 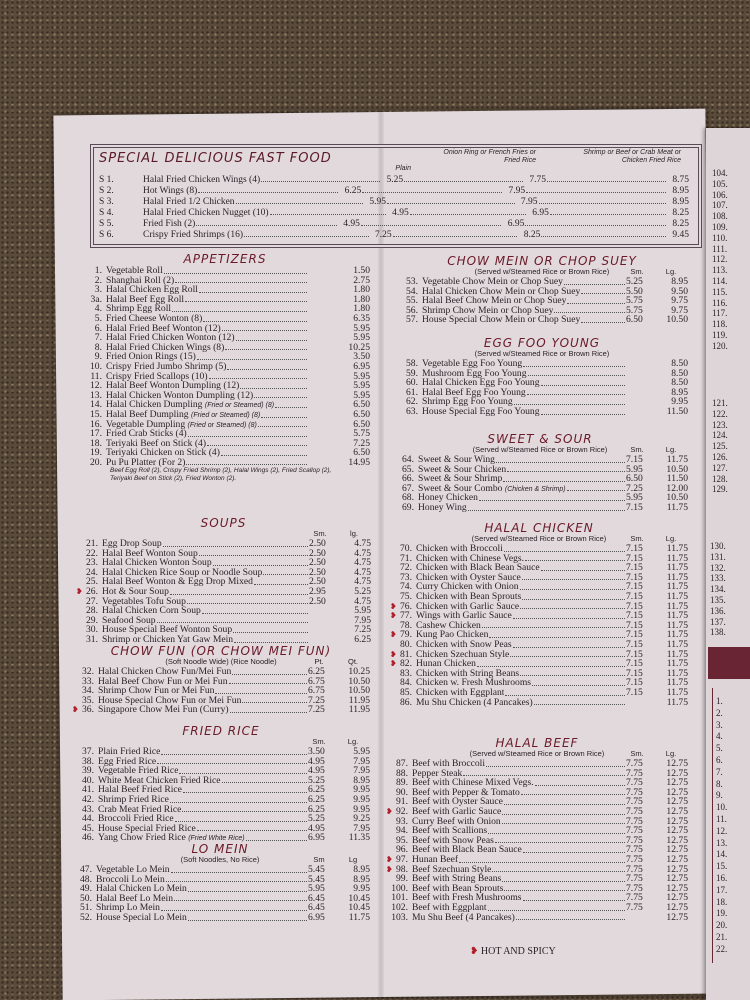 I want to click on item-name-cell: Beef with Black Bean Sauce, so click(x=467, y=850).